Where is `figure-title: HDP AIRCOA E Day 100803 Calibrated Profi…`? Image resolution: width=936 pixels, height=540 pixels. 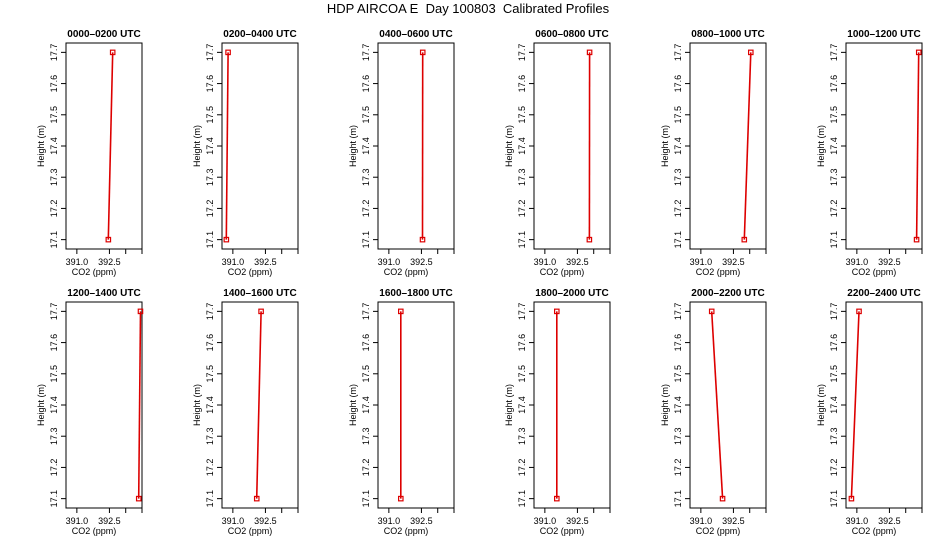
figure-title: HDP AIRCOA E Day 100803 Calibrated Profi… is located at coordinates (468, 8).